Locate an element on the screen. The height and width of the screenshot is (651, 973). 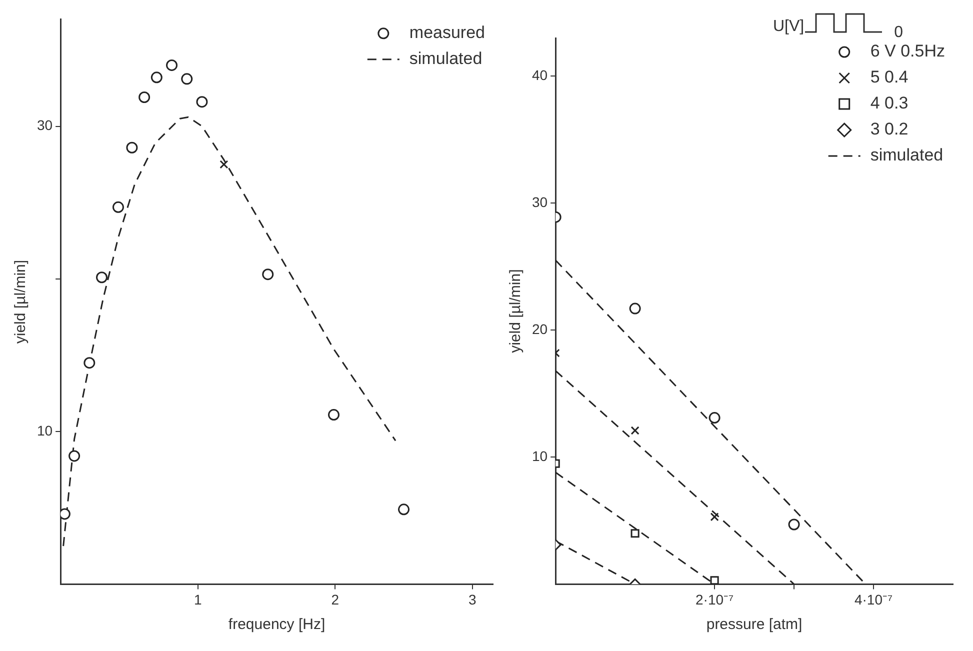
y-tick-label: 20 is located at coordinates (540, 329).